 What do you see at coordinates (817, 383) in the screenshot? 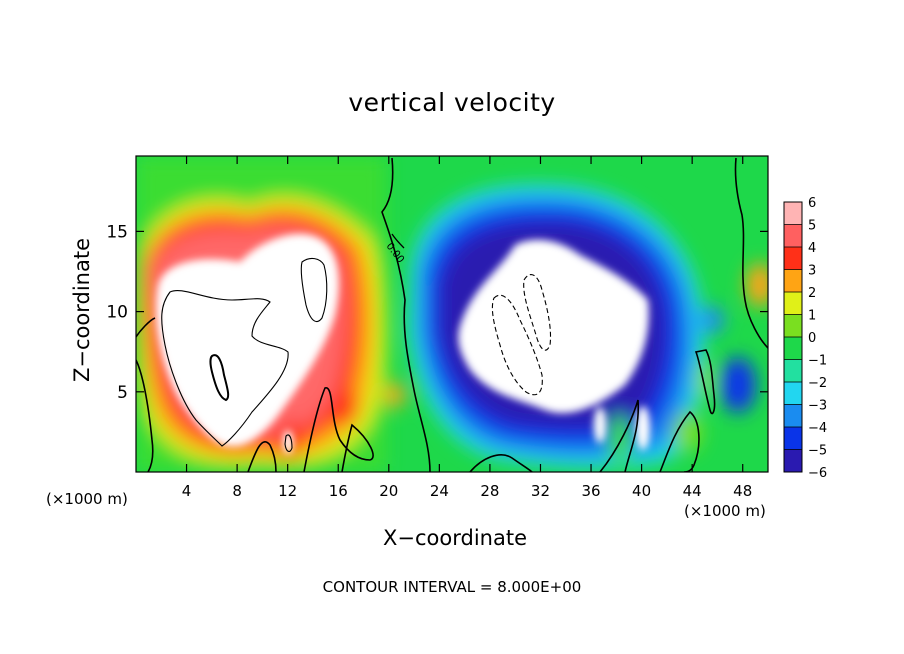
I see `colorbar-tick-label: −2` at bounding box center [817, 383].